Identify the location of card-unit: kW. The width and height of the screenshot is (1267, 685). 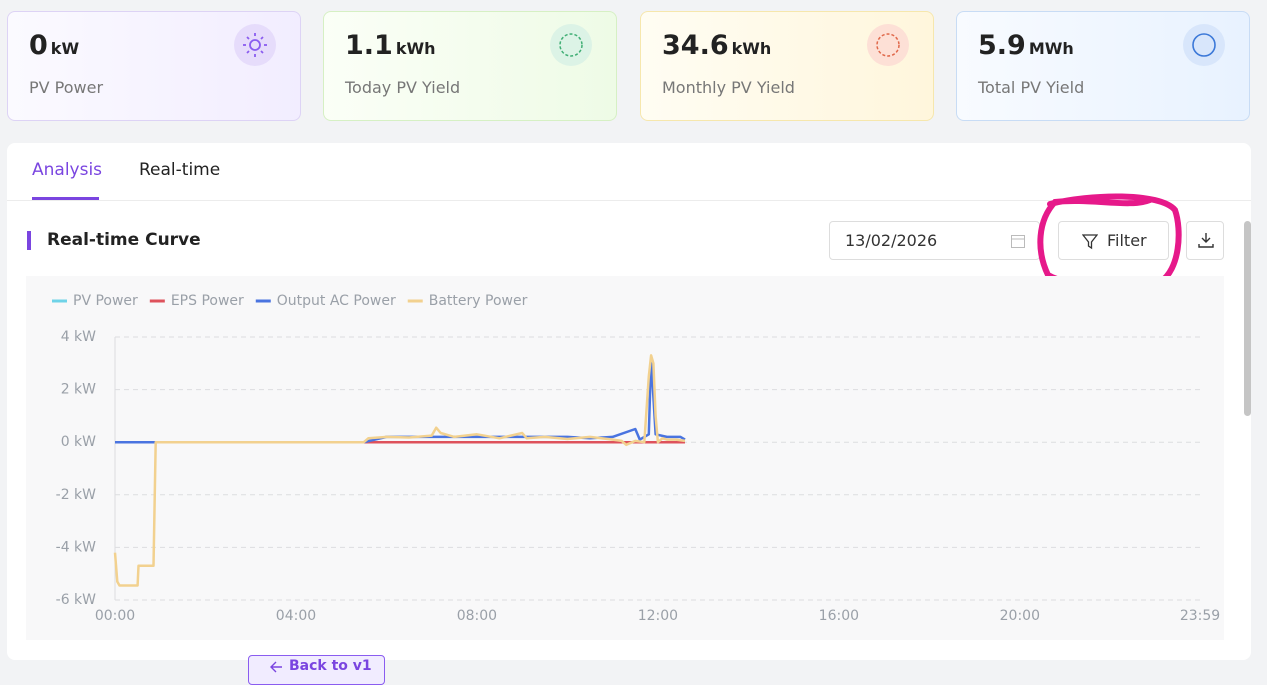
(65, 48).